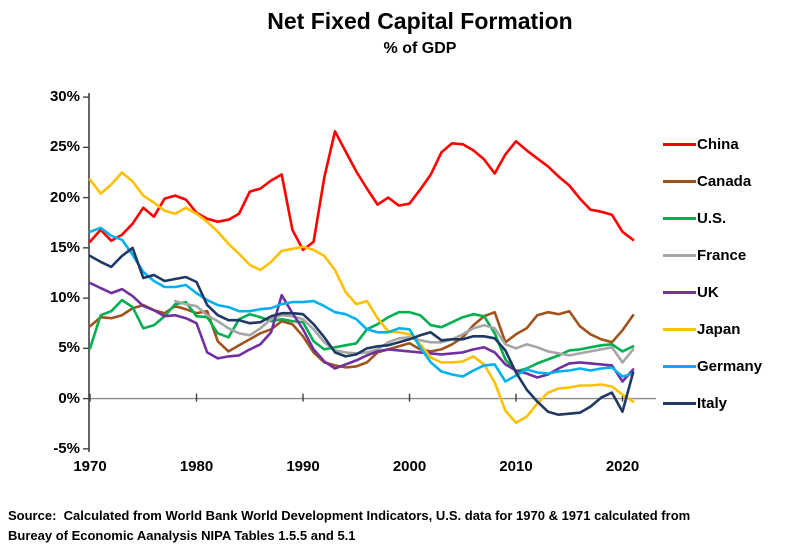 This screenshot has width=796, height=552. Describe the element at coordinates (420, 48) in the screenshot. I see `chart-subtitle: % of GDP` at that location.